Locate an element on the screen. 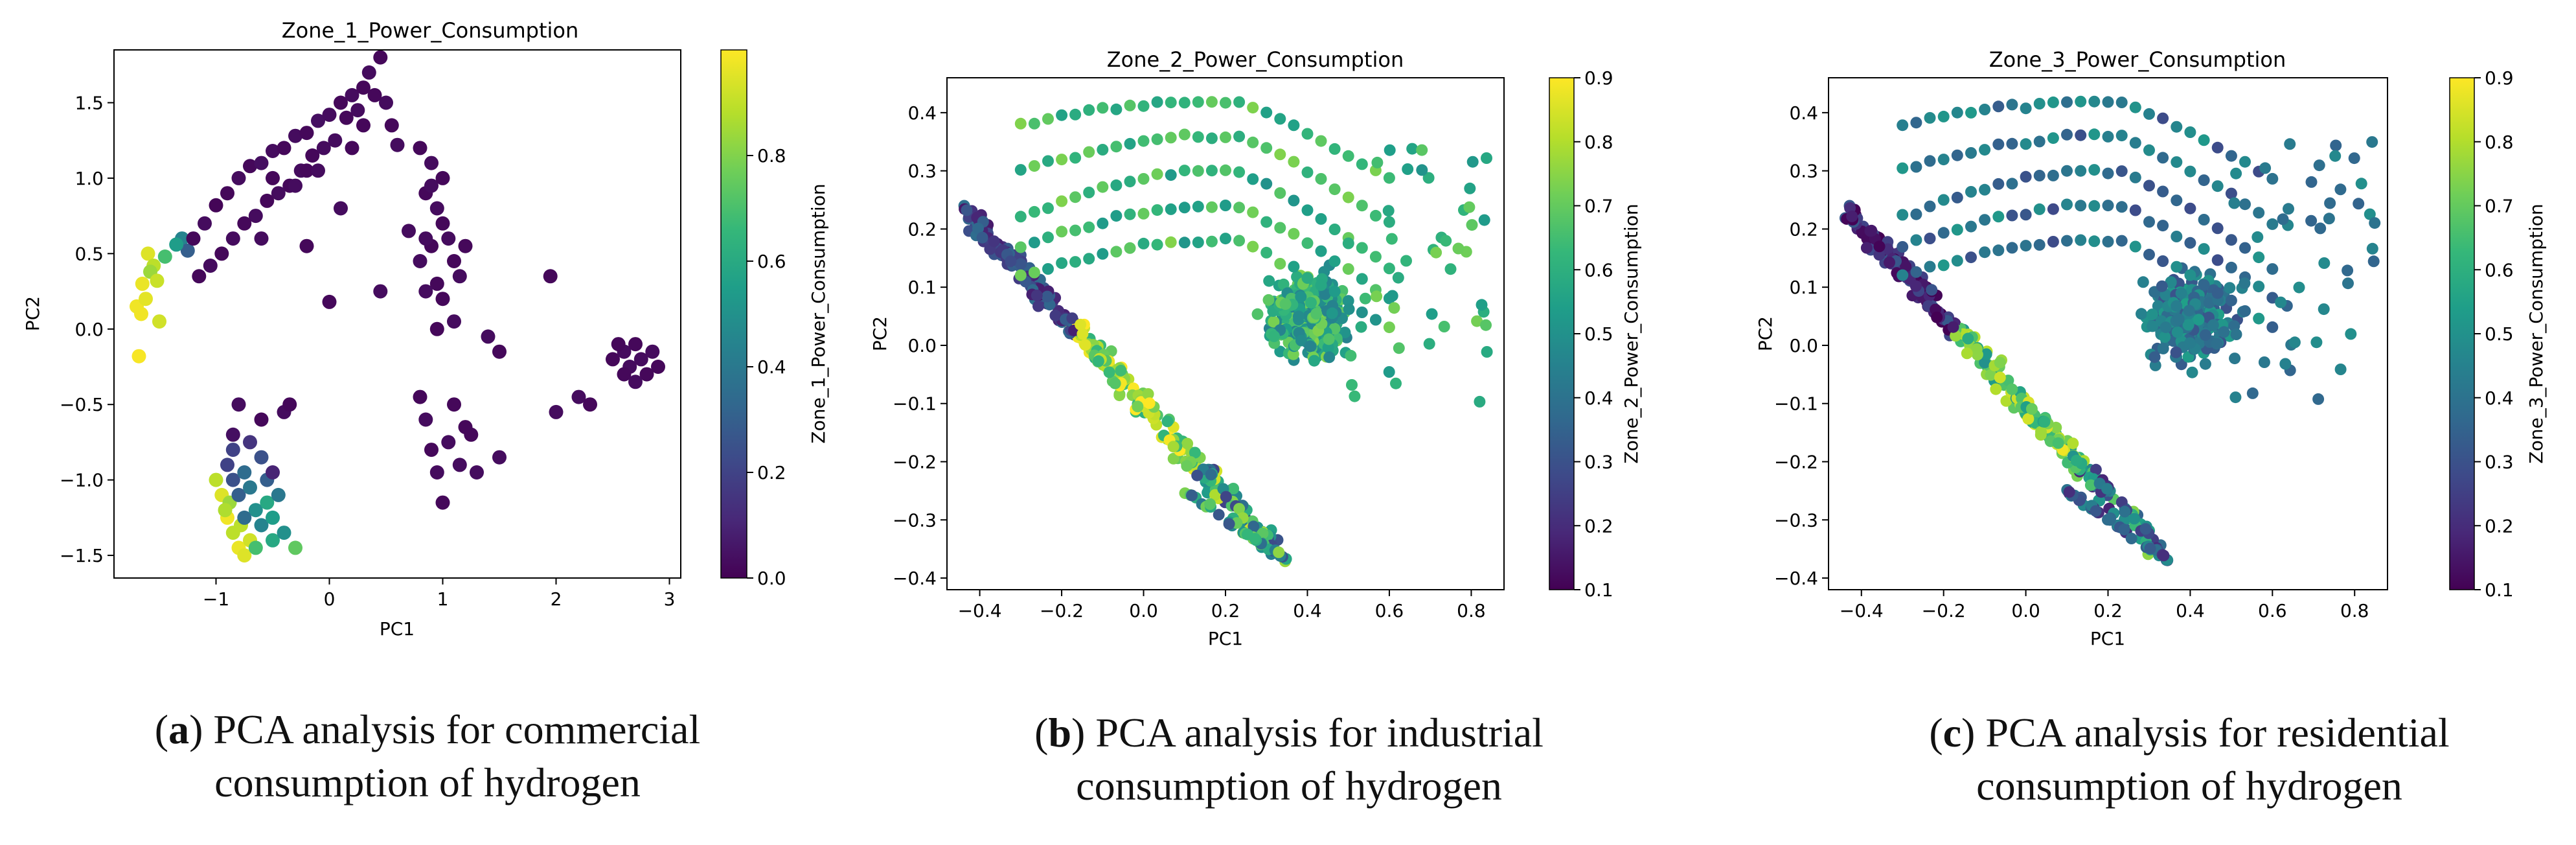 The width and height of the screenshot is (2576, 845). chart-title: Zone_2_Power_Consumption is located at coordinates (1255, 59).